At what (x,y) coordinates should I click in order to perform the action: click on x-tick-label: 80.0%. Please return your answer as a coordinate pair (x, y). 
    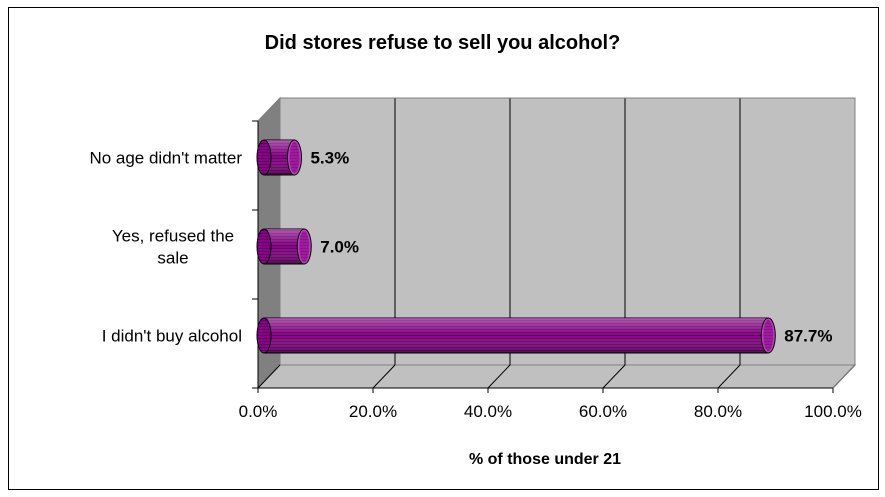
    Looking at the image, I should click on (718, 411).